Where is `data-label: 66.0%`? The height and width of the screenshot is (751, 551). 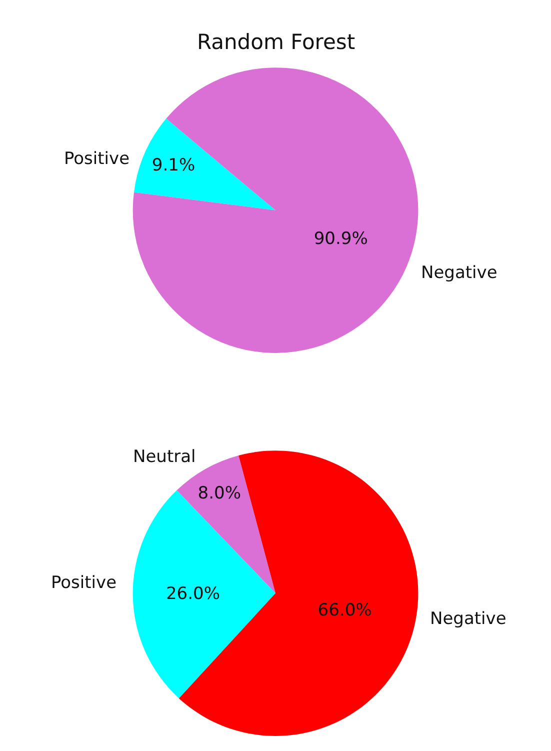 data-label: 66.0% is located at coordinates (345, 610).